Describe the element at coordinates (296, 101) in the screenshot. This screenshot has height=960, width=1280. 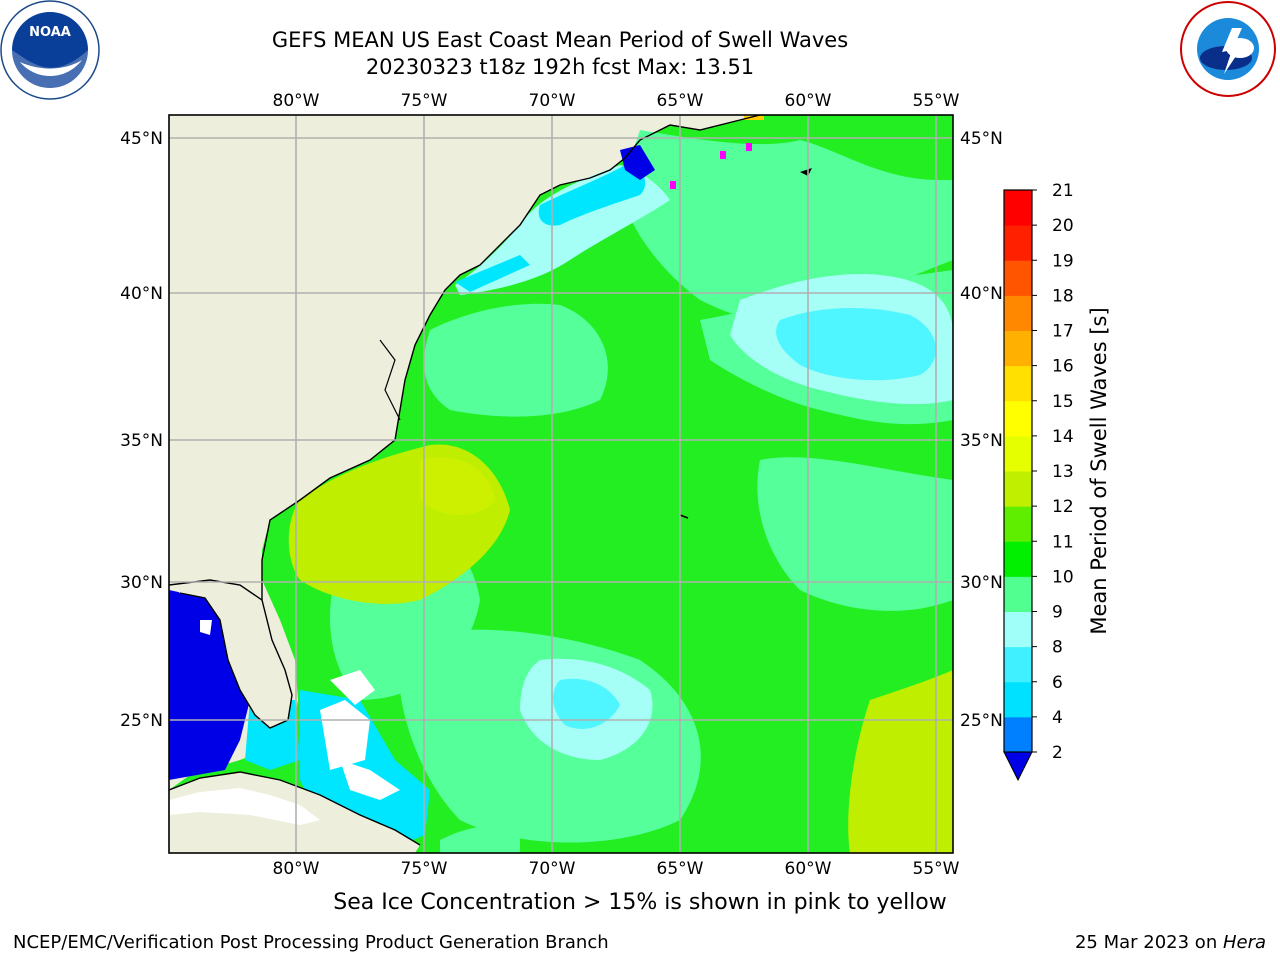
I see `lon-label-top: 80°W` at that location.